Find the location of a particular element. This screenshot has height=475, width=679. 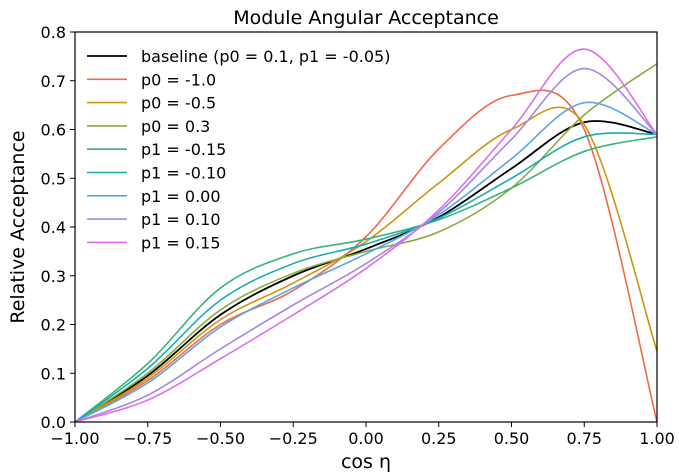

y-axis-label: Relative Acceptance is located at coordinates (18, 226).